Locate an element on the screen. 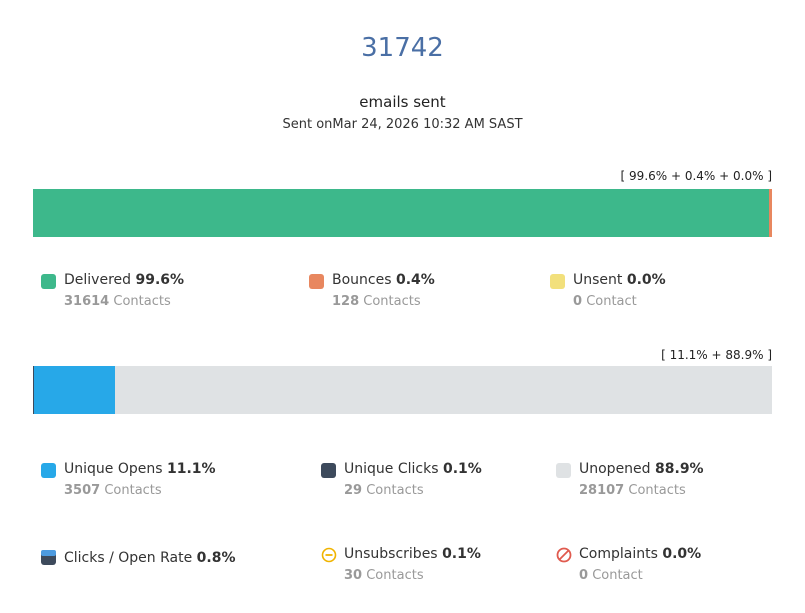 The width and height of the screenshot is (805, 613). sent-line: Sent onMar 24, 2026 10:32 AM SAST is located at coordinates (402, 124).